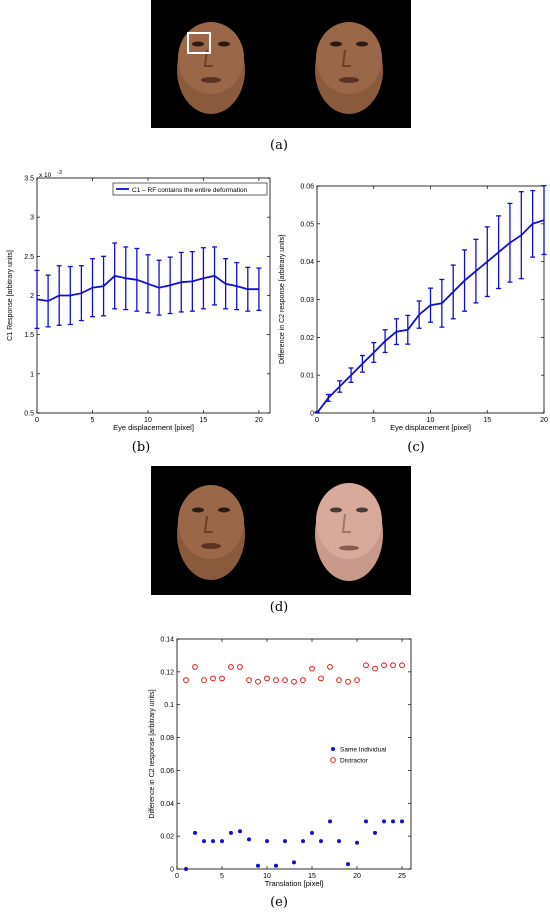 The width and height of the screenshot is (550, 913). I want to click on y-tick-label: 0.1, so click(169, 705).